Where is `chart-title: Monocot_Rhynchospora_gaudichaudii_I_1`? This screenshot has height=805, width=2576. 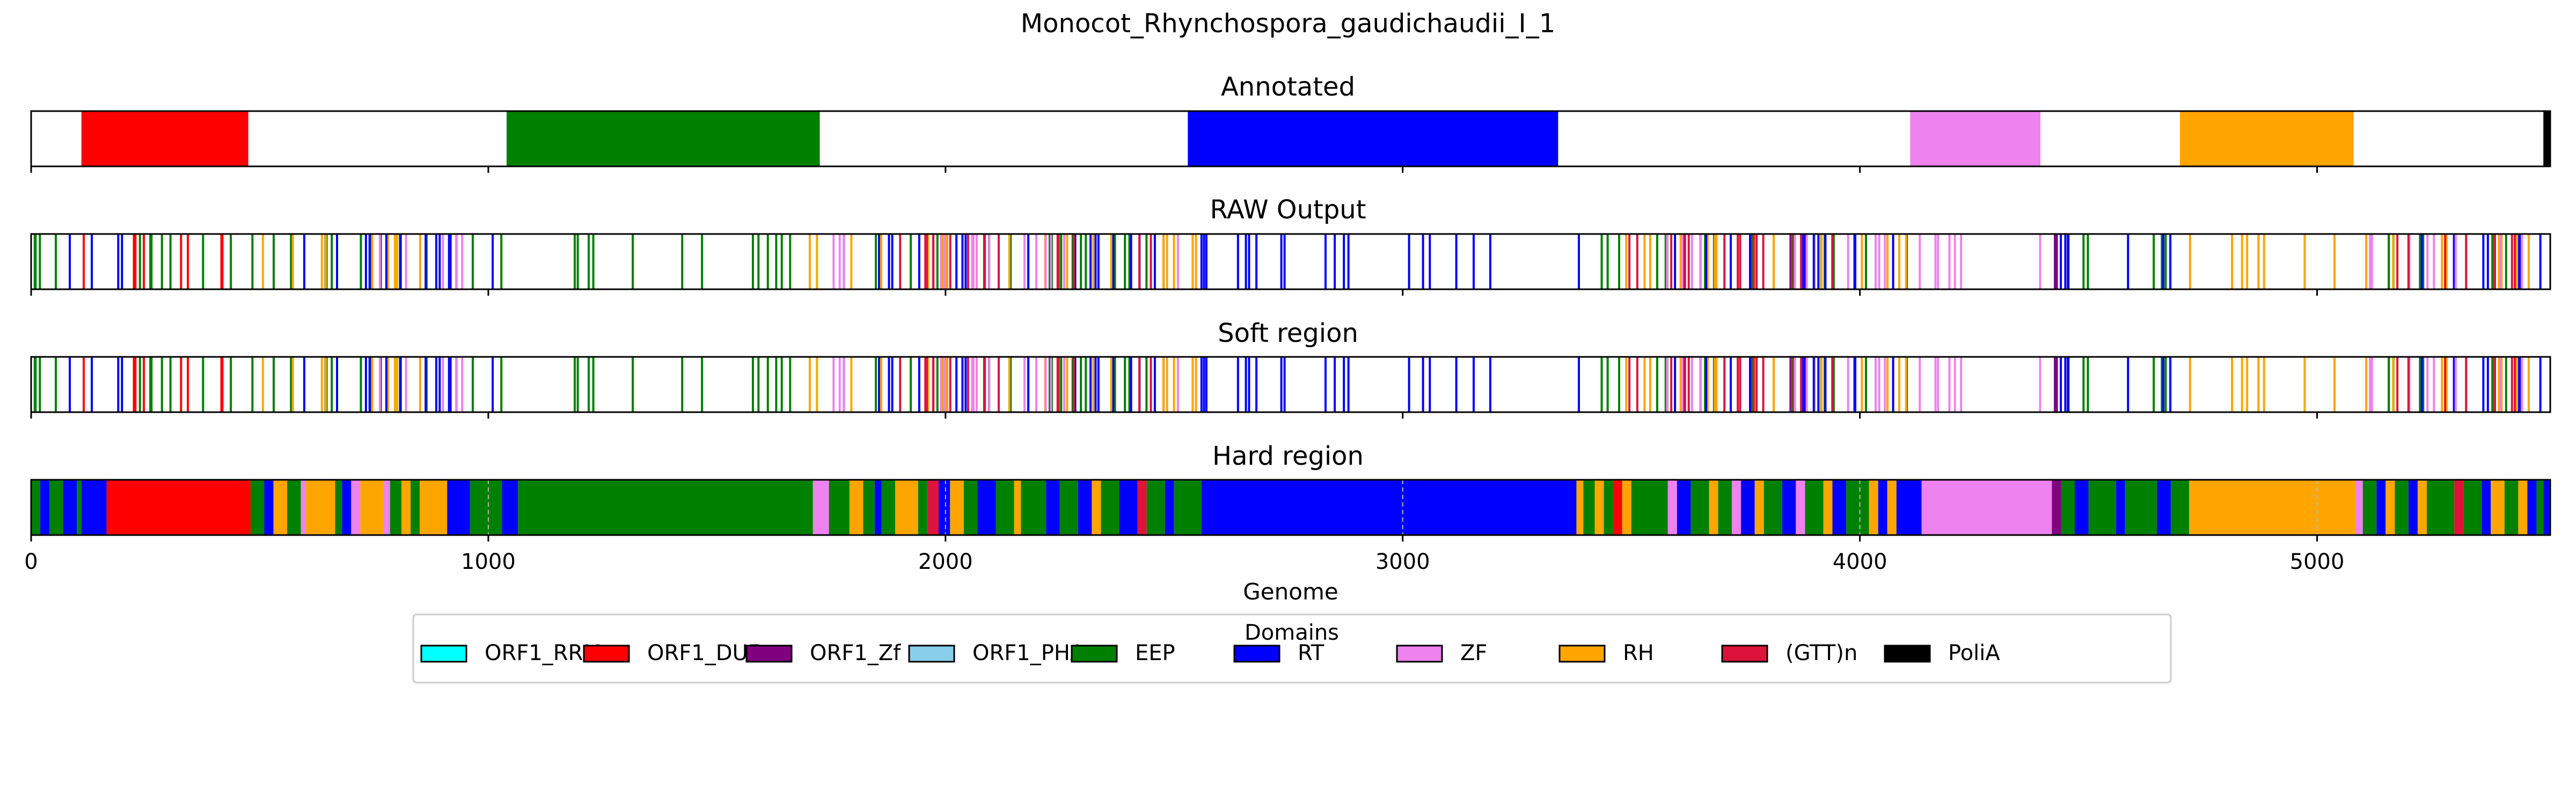 chart-title: Monocot_Rhynchospora_gaudichaudii_I_1 is located at coordinates (1288, 24).